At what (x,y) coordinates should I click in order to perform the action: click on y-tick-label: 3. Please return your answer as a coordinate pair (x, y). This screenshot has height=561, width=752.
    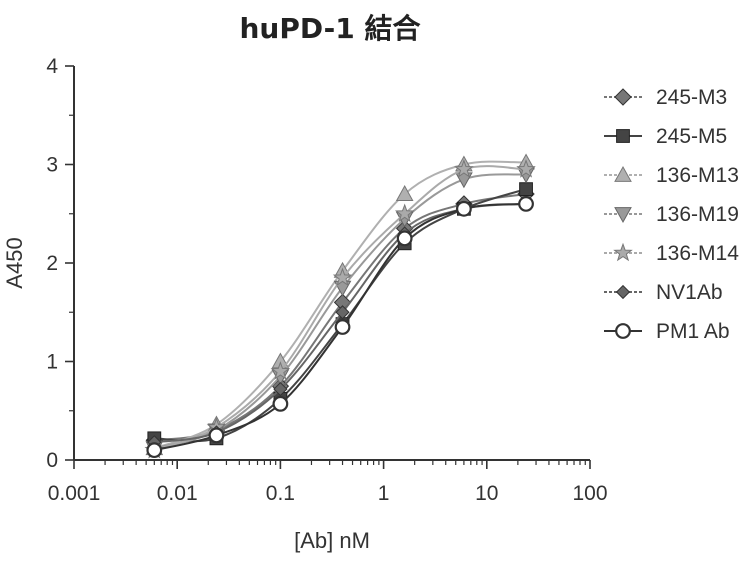
    Looking at the image, I should click on (52, 165).